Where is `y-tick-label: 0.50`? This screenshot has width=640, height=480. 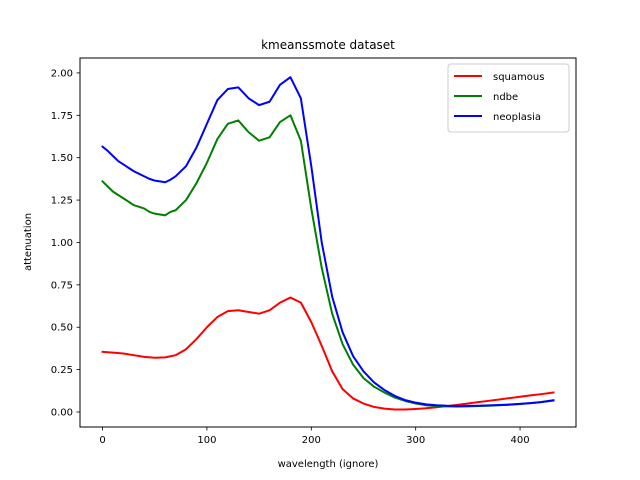
y-tick-label: 0.50 is located at coordinates (62, 328).